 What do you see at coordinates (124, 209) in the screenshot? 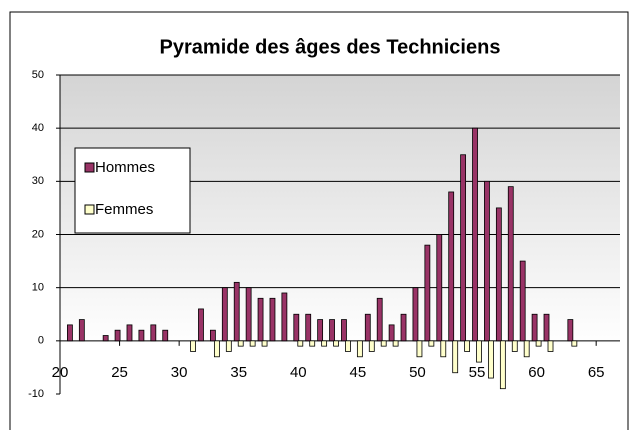
I see `legend-label: Femmes` at bounding box center [124, 209].